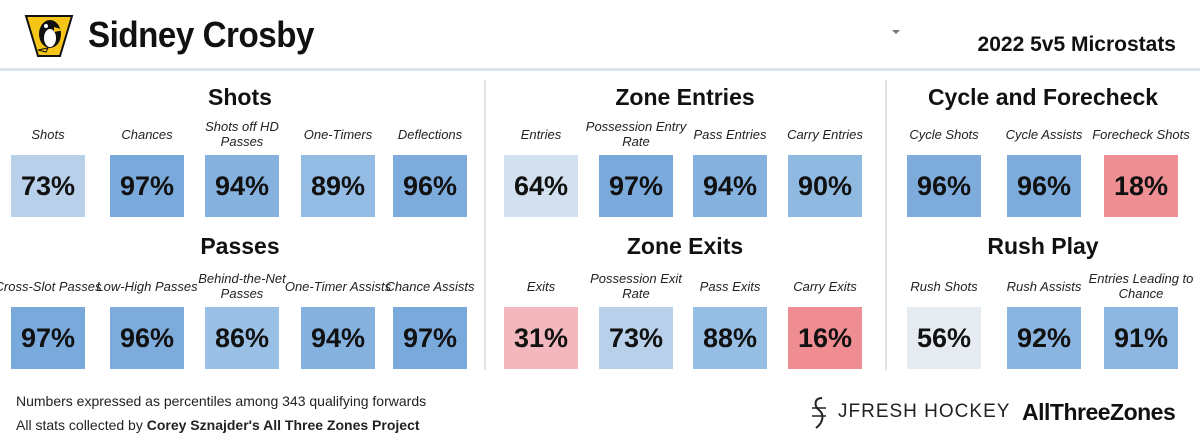 Image resolution: width=1200 pixels, height=445 pixels. I want to click on section-title-zone-entries: Zone Entries, so click(685, 97).